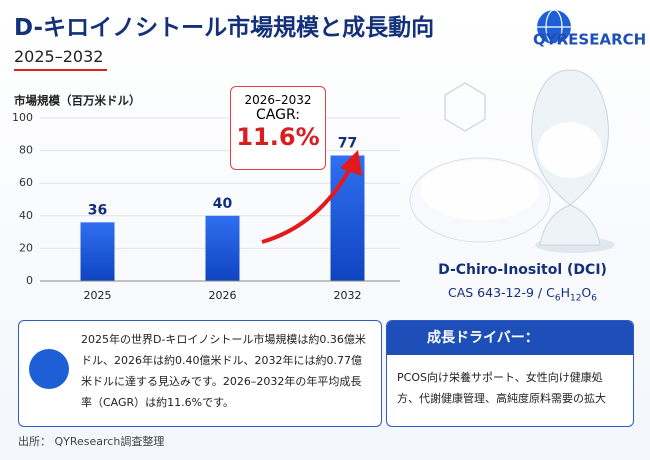  What do you see at coordinates (77, 101) in the screenshot?
I see `y-axis-label: 市場規模（百万米ドル）` at bounding box center [77, 101].